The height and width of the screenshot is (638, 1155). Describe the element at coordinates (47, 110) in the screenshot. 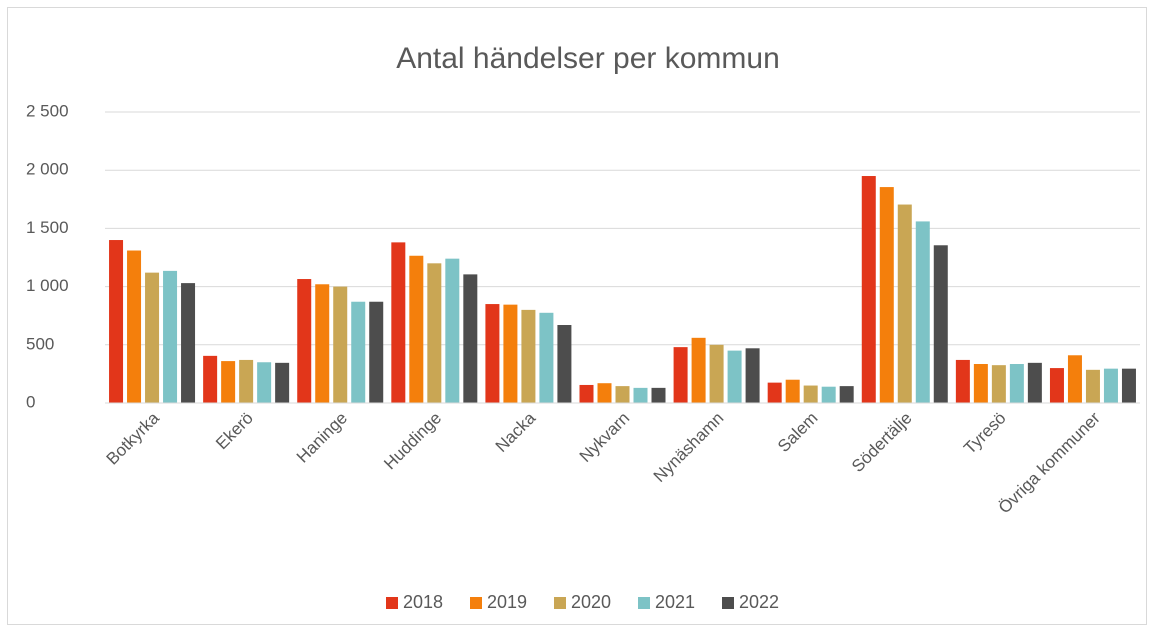

I see `y-tick-label: 2 500` at that location.